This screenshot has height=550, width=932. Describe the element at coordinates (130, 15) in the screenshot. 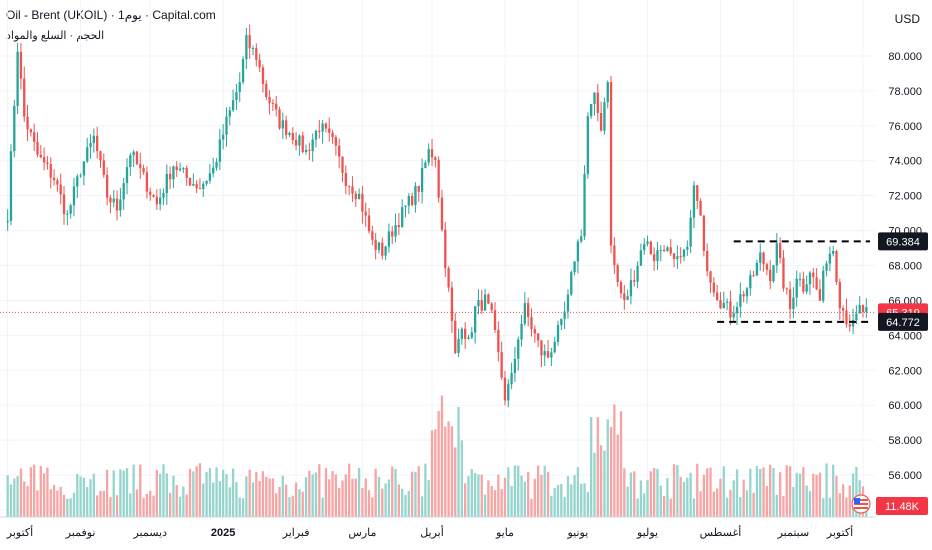

I see `interval-label: 1يوم` at that location.